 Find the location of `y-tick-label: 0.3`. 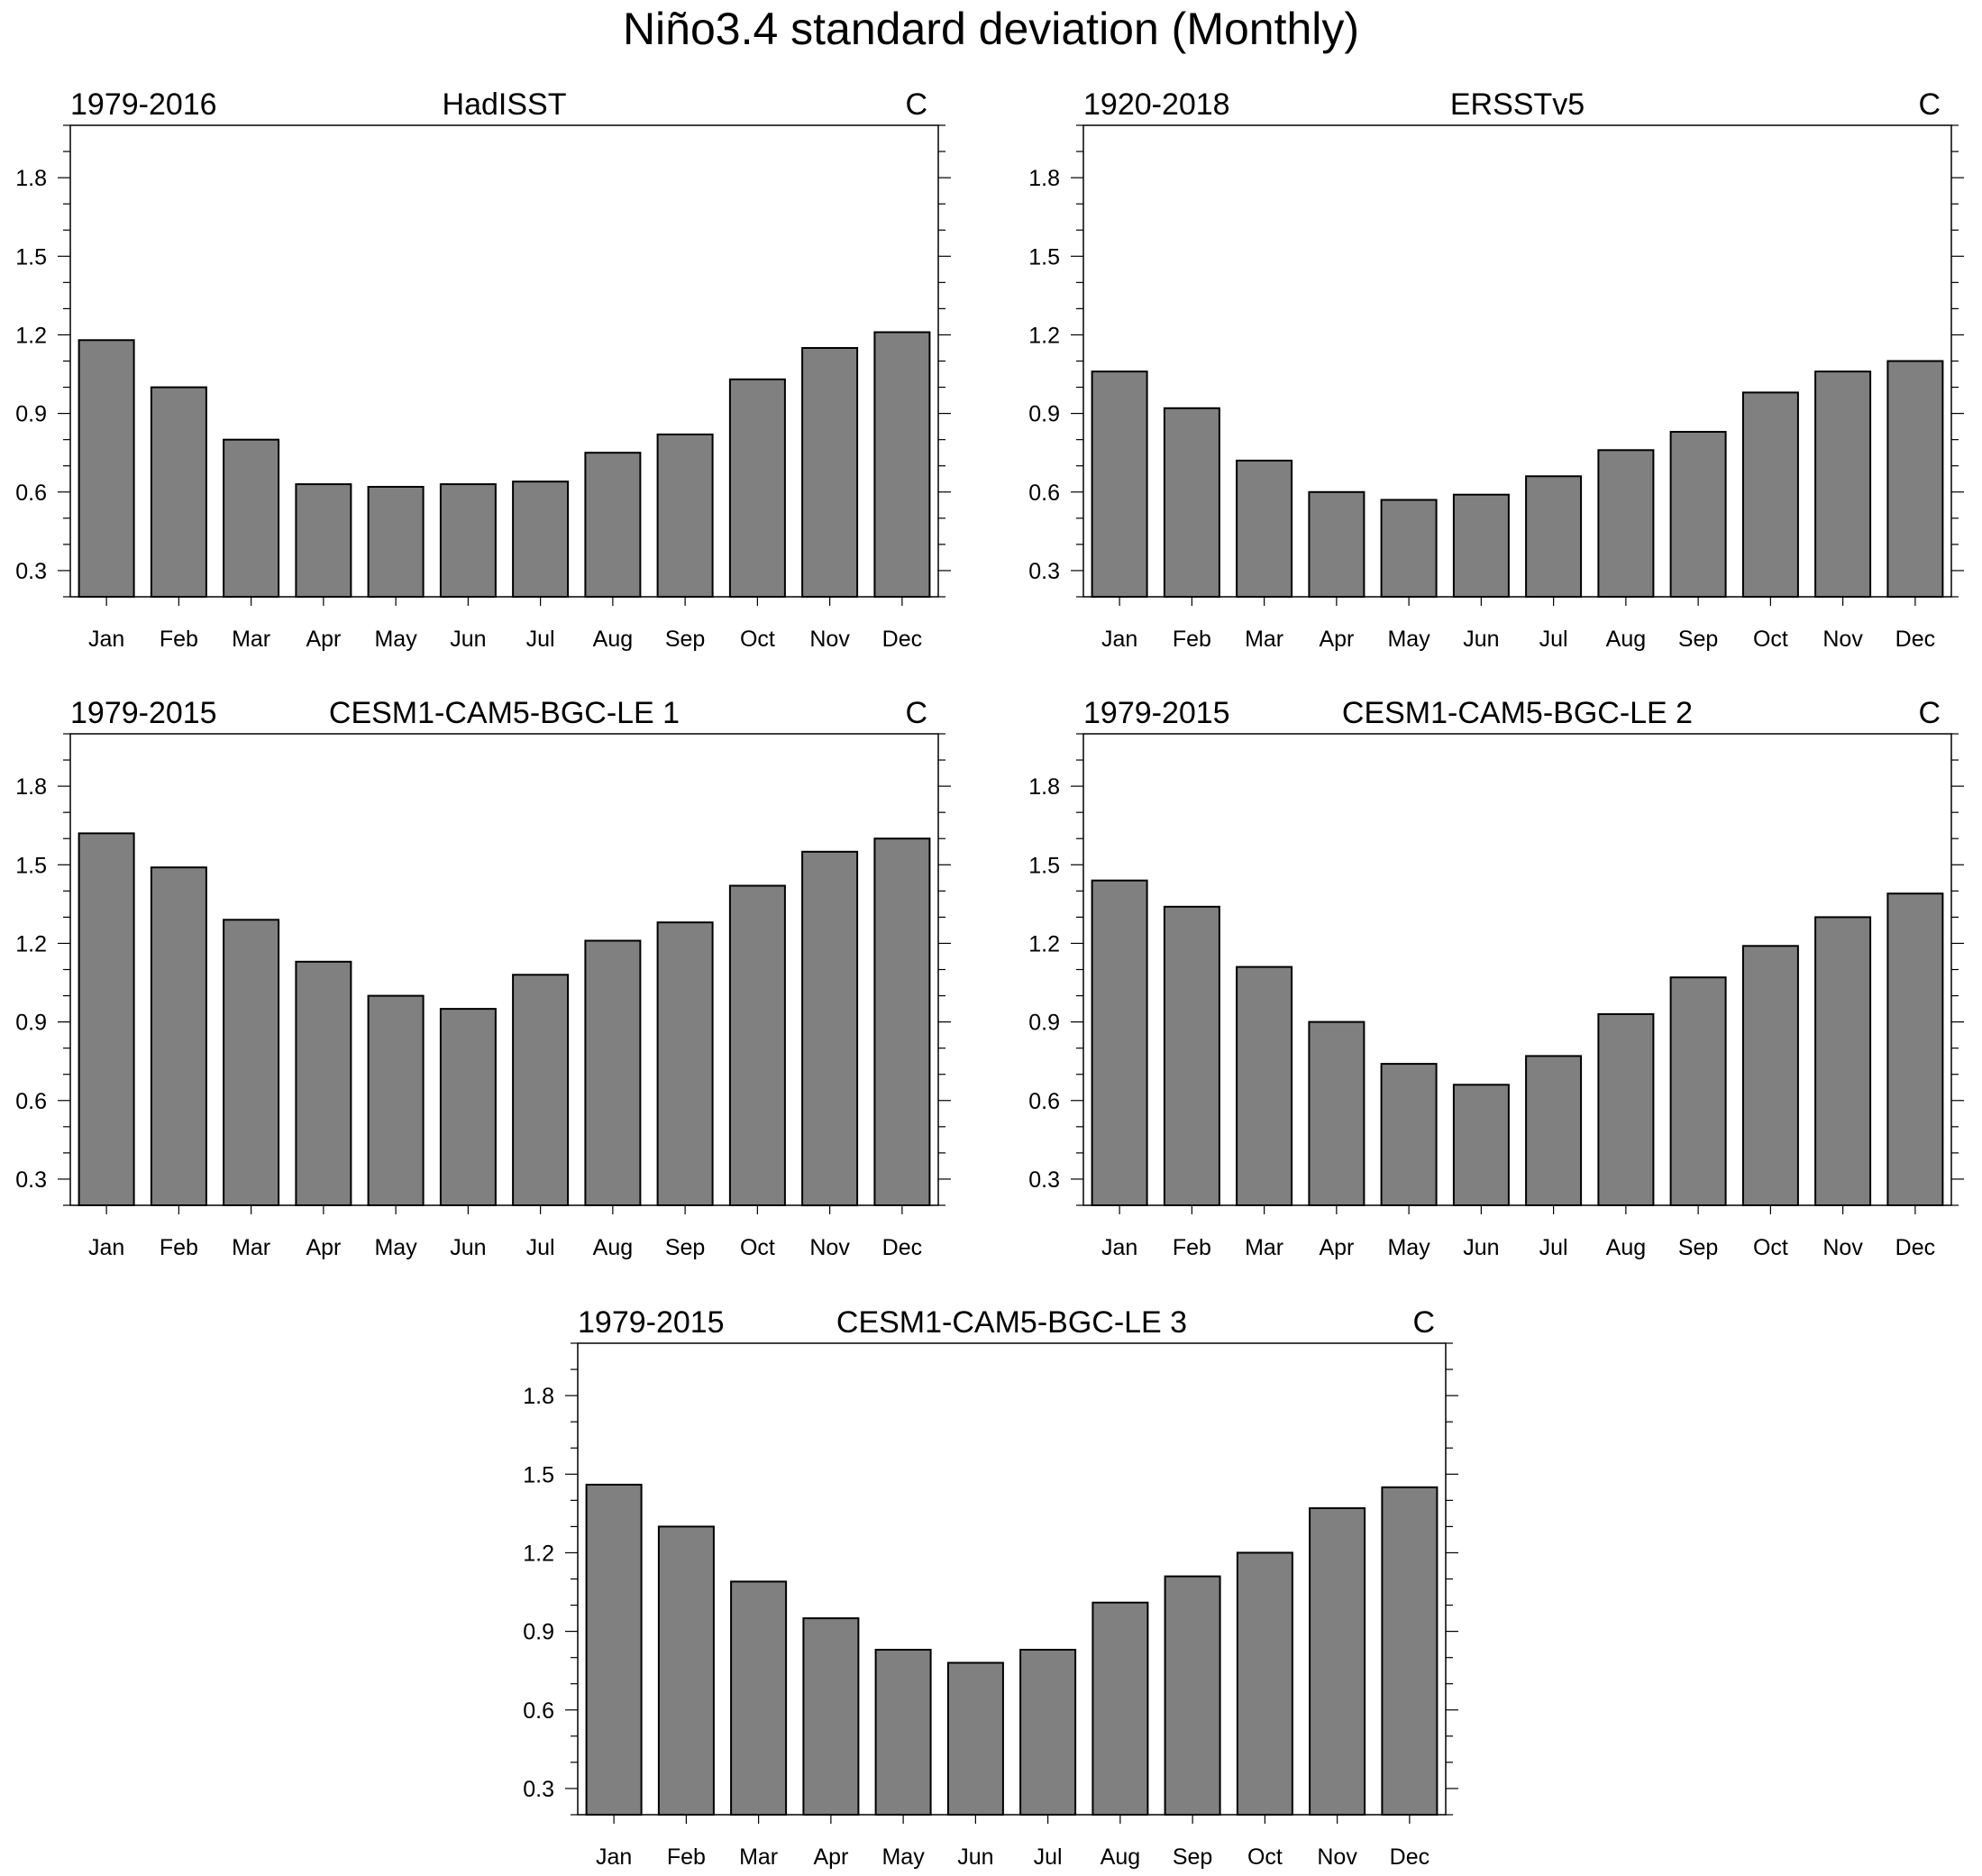

y-tick-label: 0.3 is located at coordinates (31, 1180).